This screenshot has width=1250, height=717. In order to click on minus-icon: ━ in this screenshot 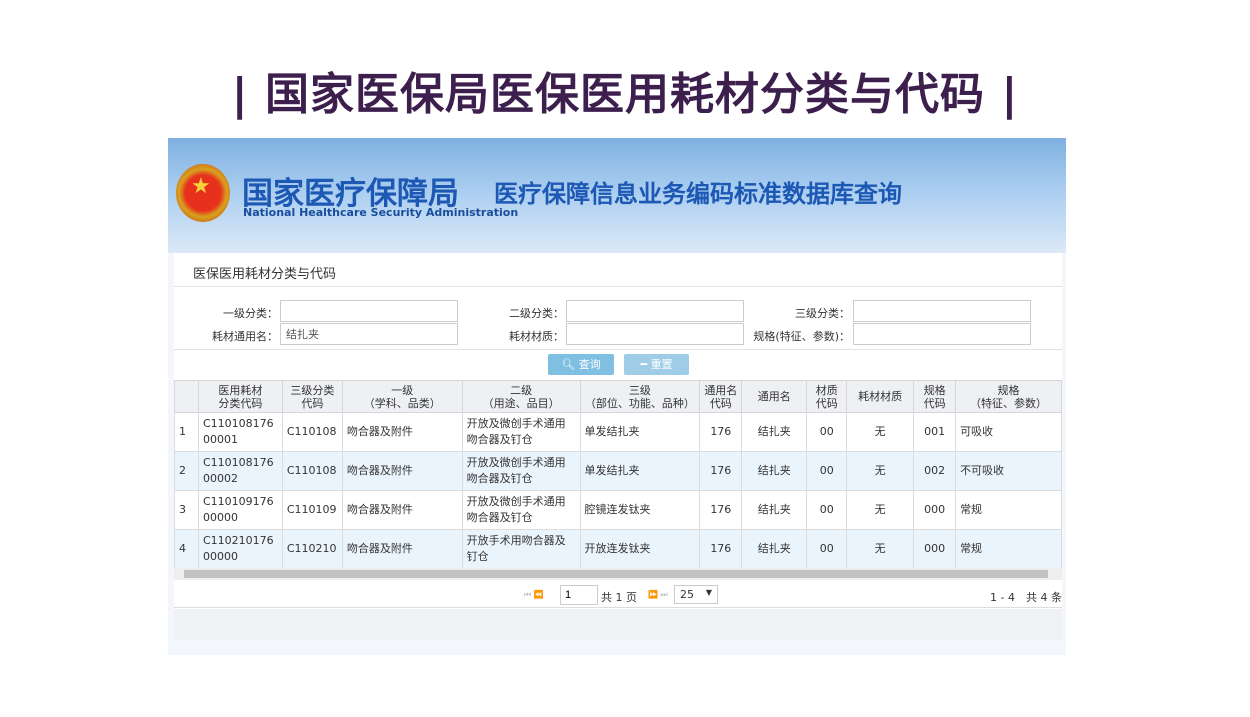, I will do `click(644, 364)`.